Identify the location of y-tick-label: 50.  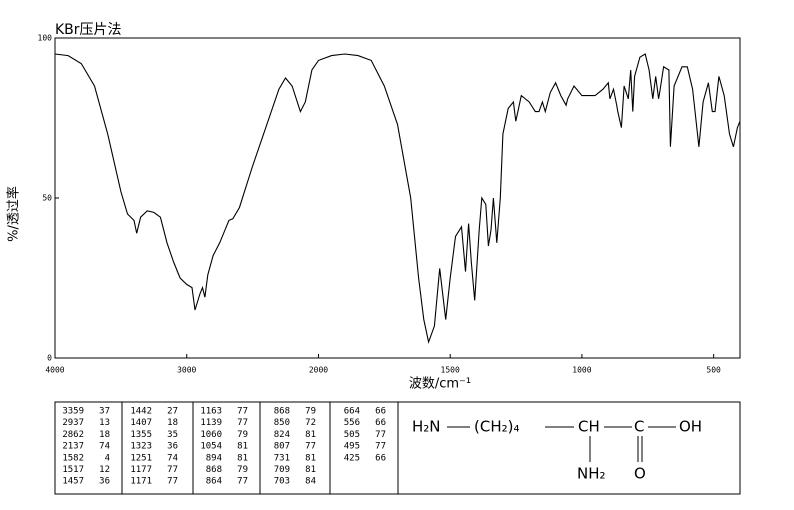
(47, 198).